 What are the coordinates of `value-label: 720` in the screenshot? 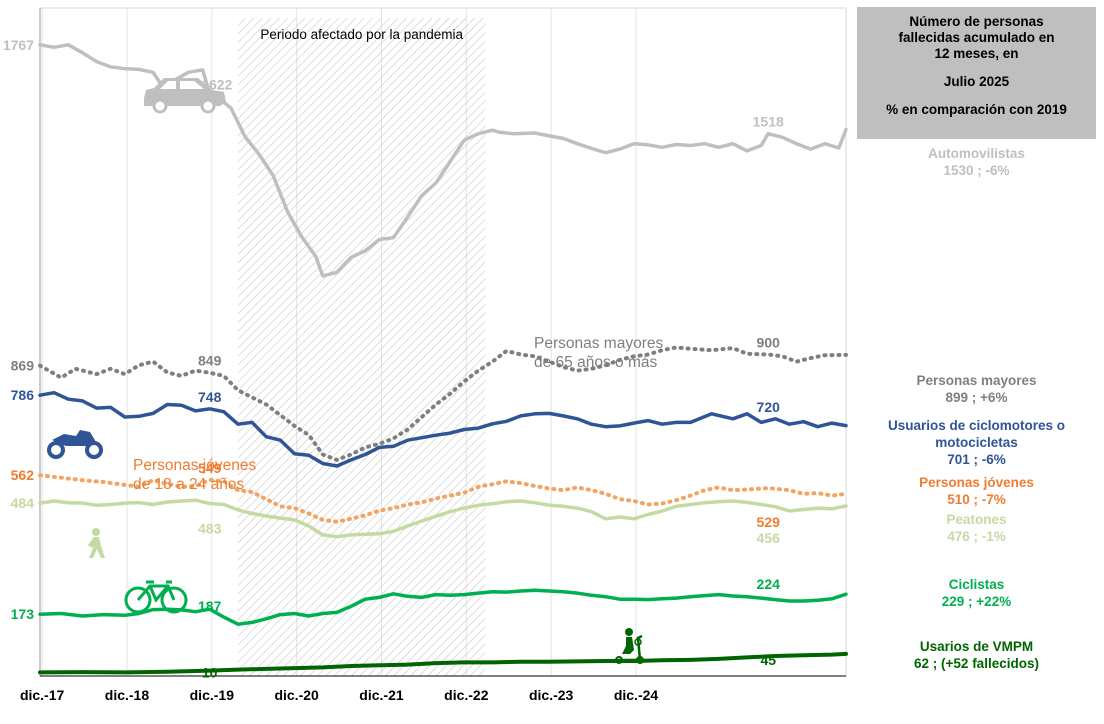 It's located at (769, 407).